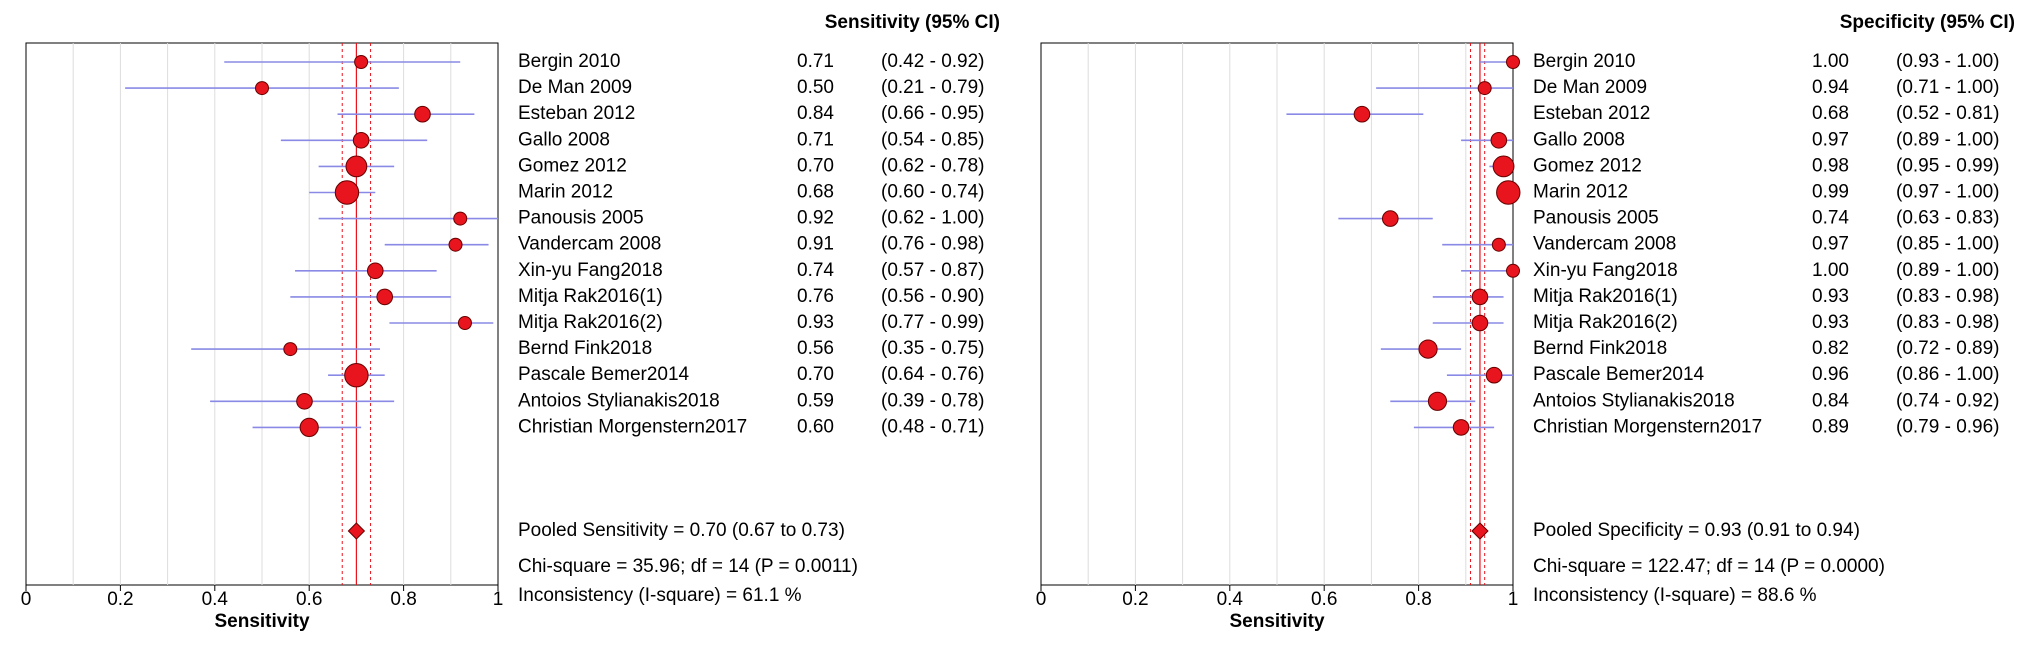 The height and width of the screenshot is (652, 2031). Describe the element at coordinates (1830, 374) in the screenshot. I see `value-label: 0.96` at that location.